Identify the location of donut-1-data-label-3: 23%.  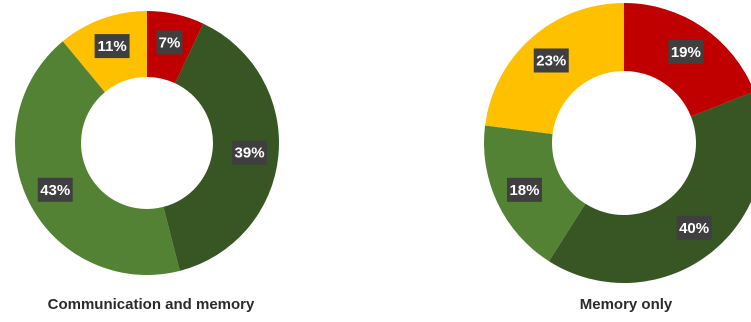
(551, 60).